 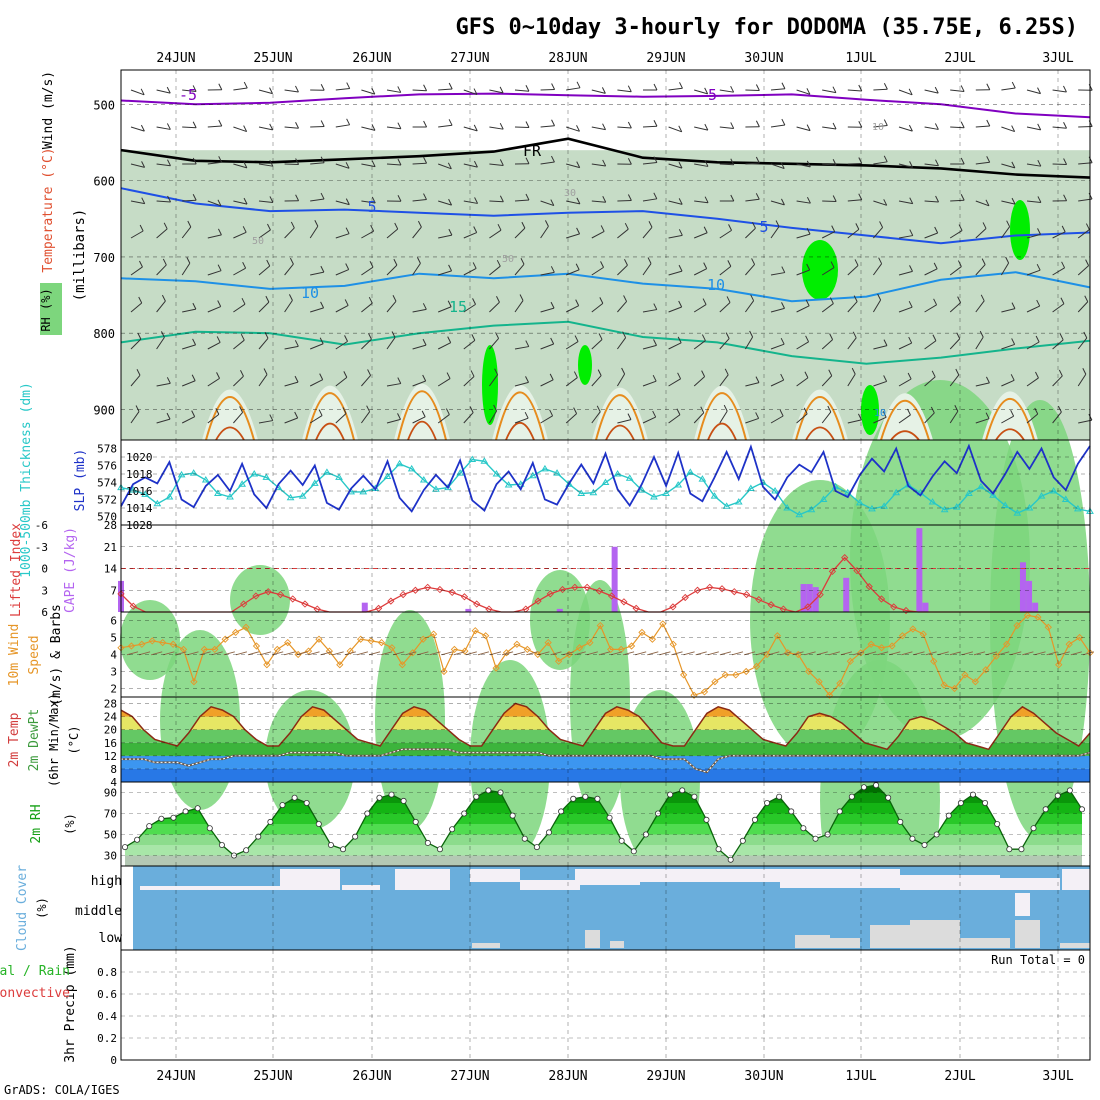 What do you see at coordinates (104, 182) in the screenshot?
I see `pressure-tick-label: 600` at bounding box center [104, 182].